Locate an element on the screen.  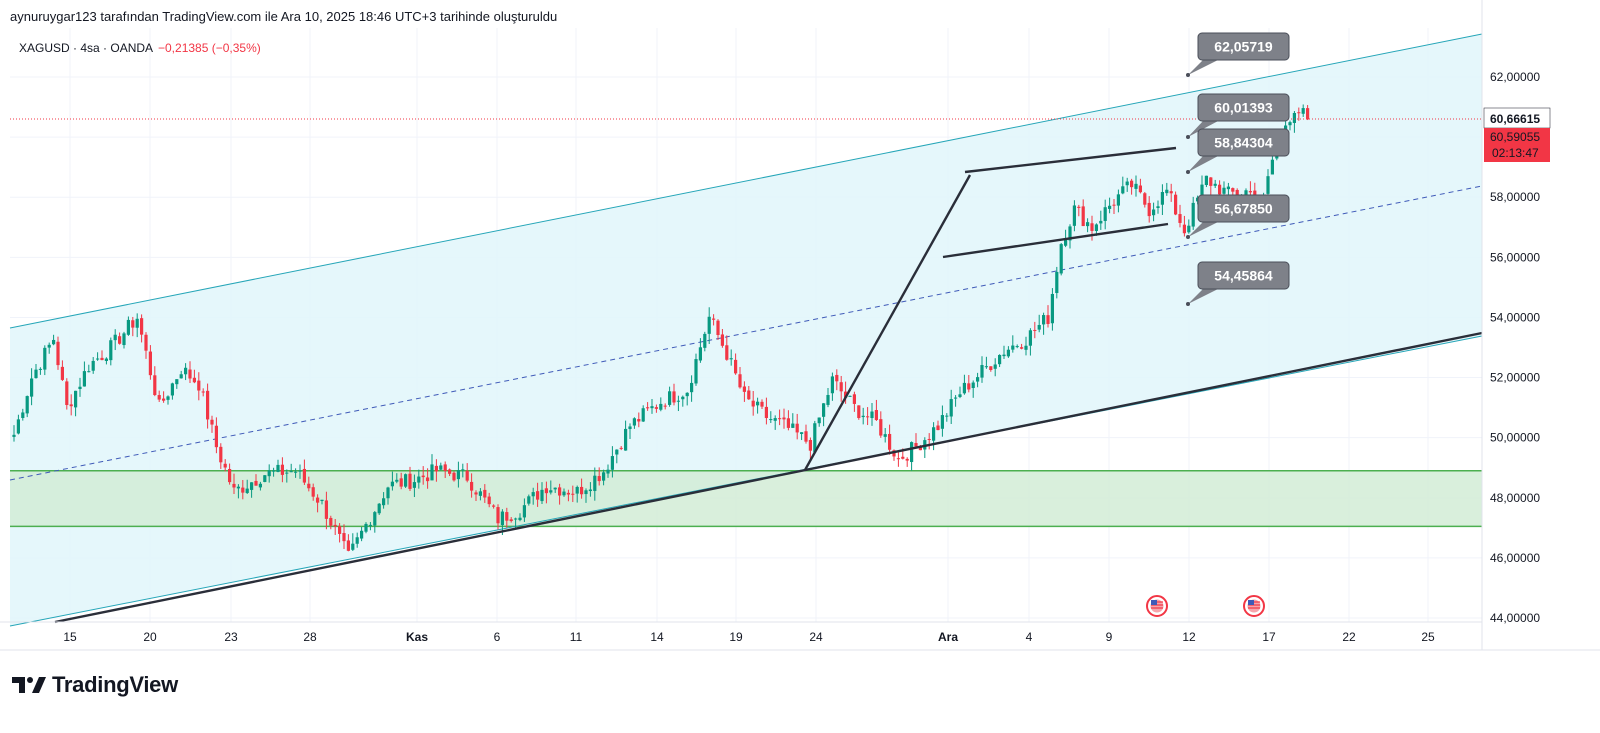
tradingview-logo: TradingView is located at coordinates (95, 685).